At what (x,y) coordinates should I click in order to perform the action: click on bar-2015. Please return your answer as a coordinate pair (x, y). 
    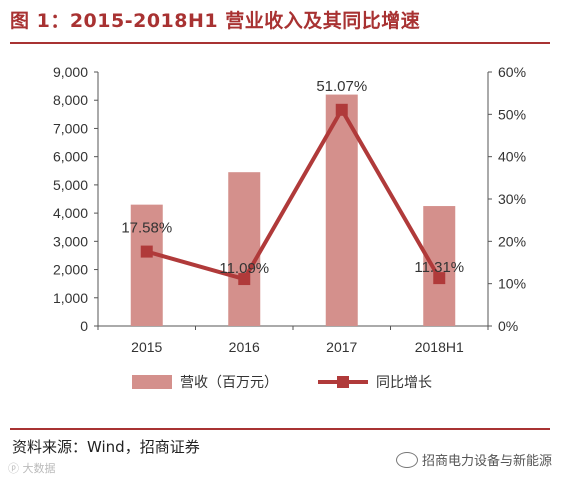
    Looking at the image, I should click on (146, 265).